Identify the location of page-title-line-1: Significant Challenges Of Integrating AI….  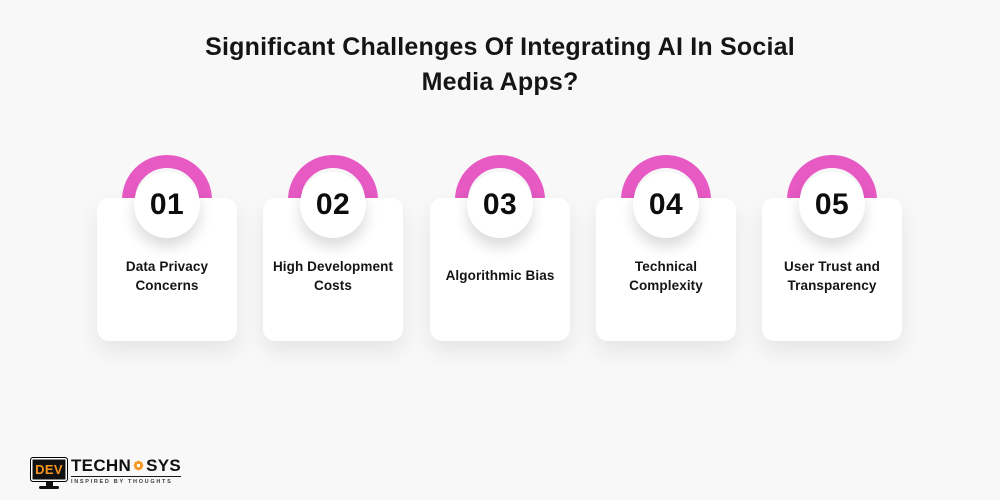
(500, 47).